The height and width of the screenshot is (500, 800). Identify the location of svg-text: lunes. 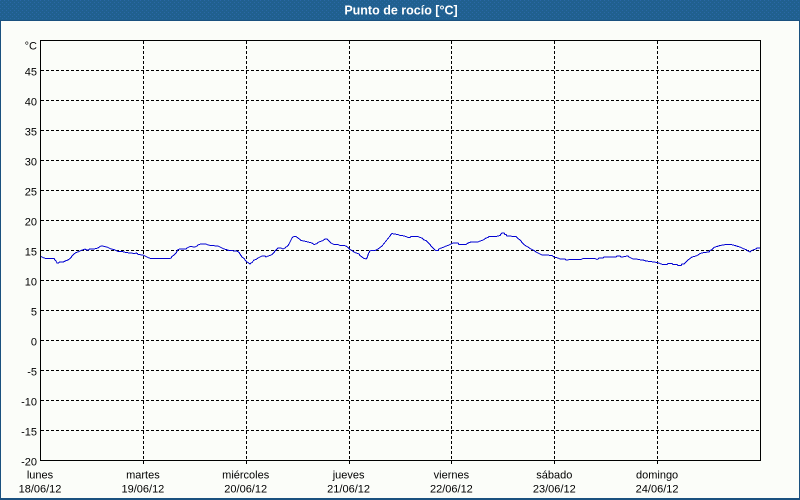
(40, 476).